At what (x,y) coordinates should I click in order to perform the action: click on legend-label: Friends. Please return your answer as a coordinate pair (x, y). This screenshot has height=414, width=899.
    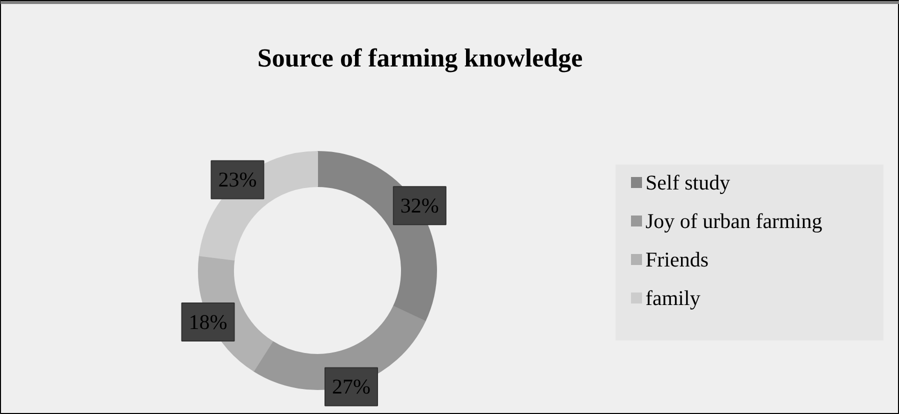
    Looking at the image, I should click on (677, 260).